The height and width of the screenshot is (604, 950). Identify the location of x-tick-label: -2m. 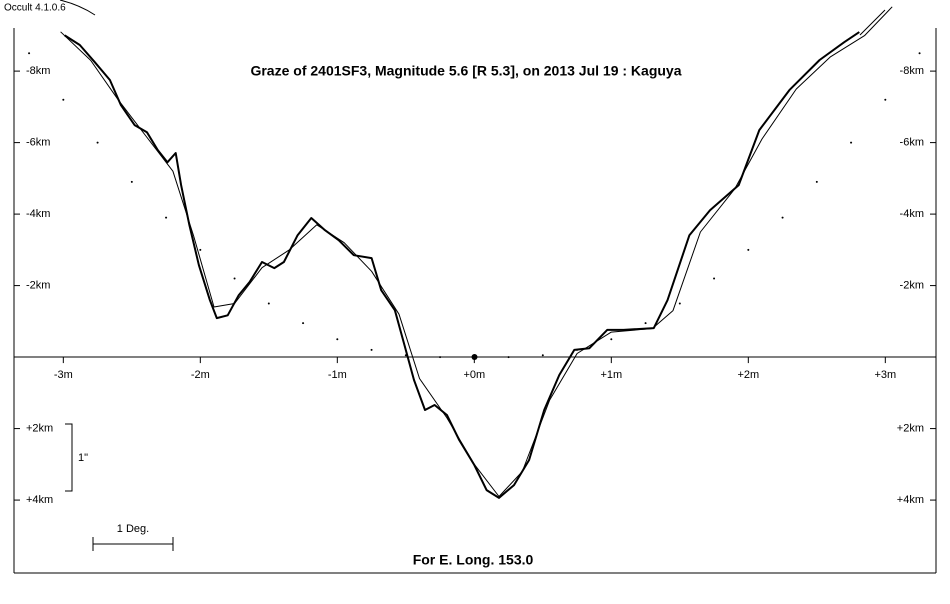
(200, 375).